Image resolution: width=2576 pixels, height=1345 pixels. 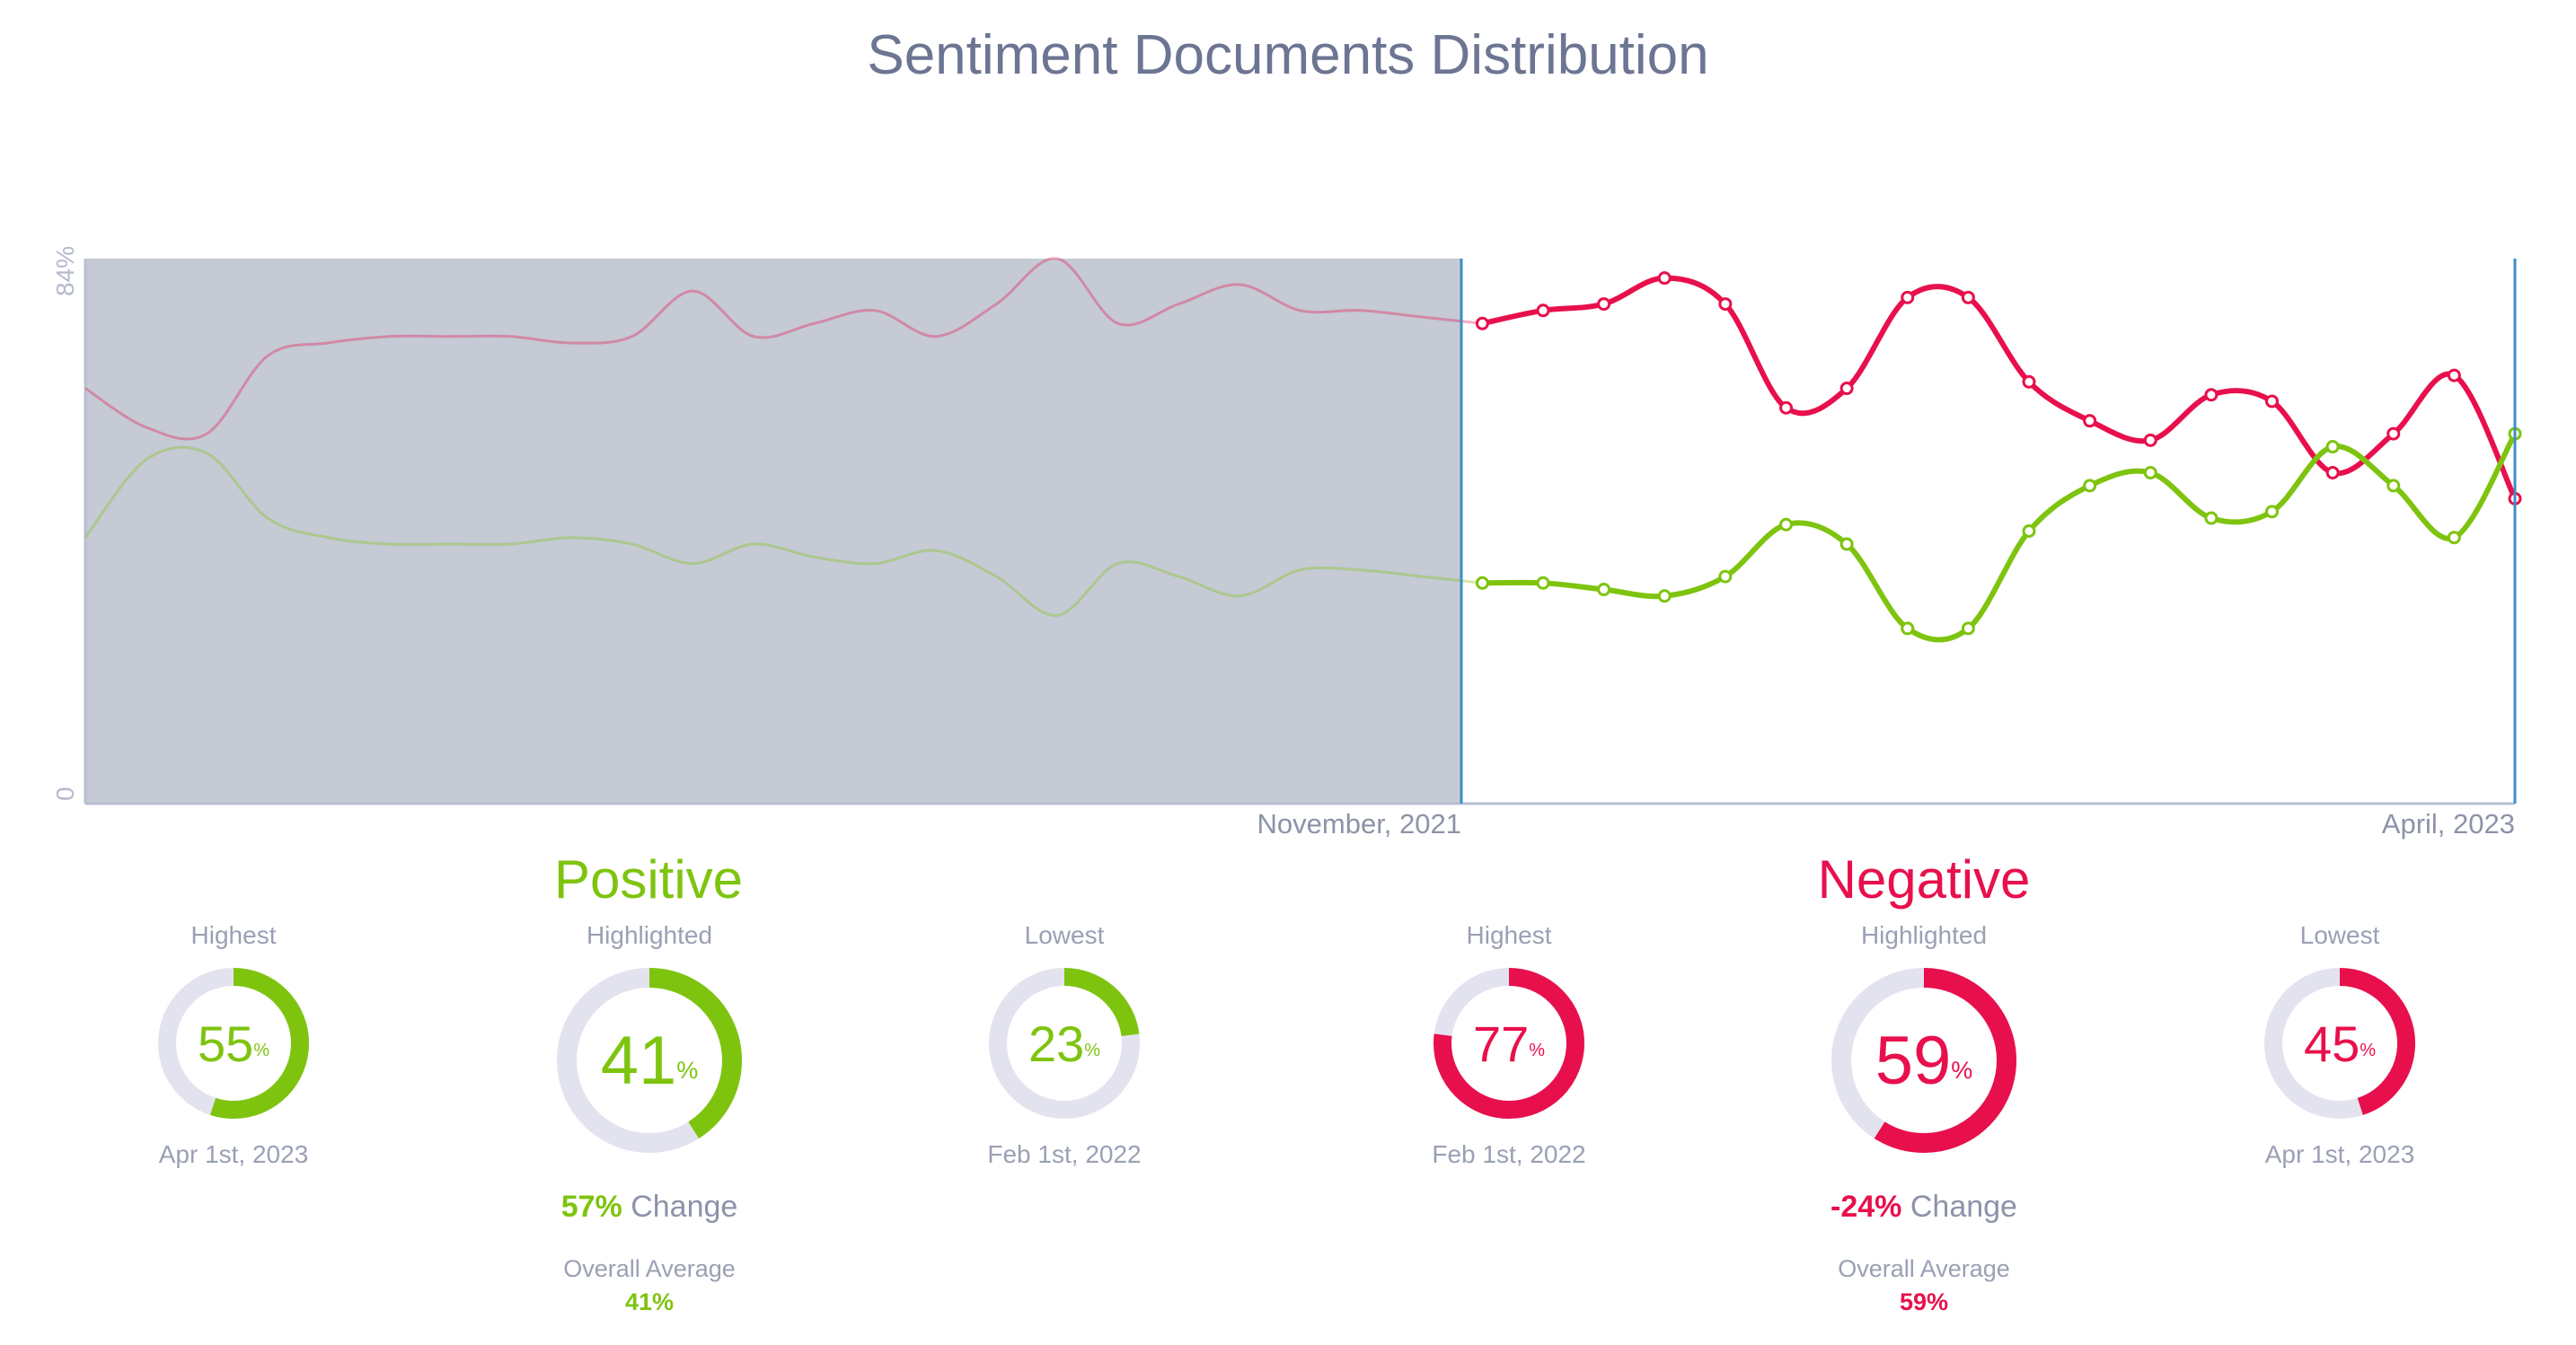 I want to click on positive-highest-donut: 55%, so click(x=233, y=1043).